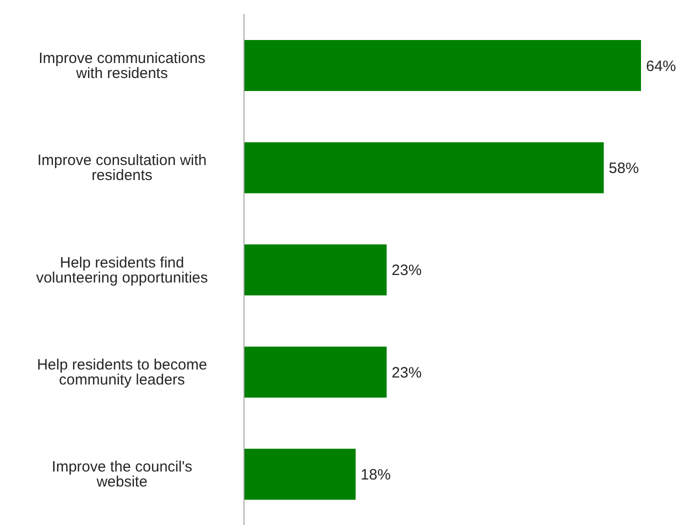  Describe the element at coordinates (122, 168) in the screenshot. I see `y-tick-label: Improve consultation with residents` at that location.